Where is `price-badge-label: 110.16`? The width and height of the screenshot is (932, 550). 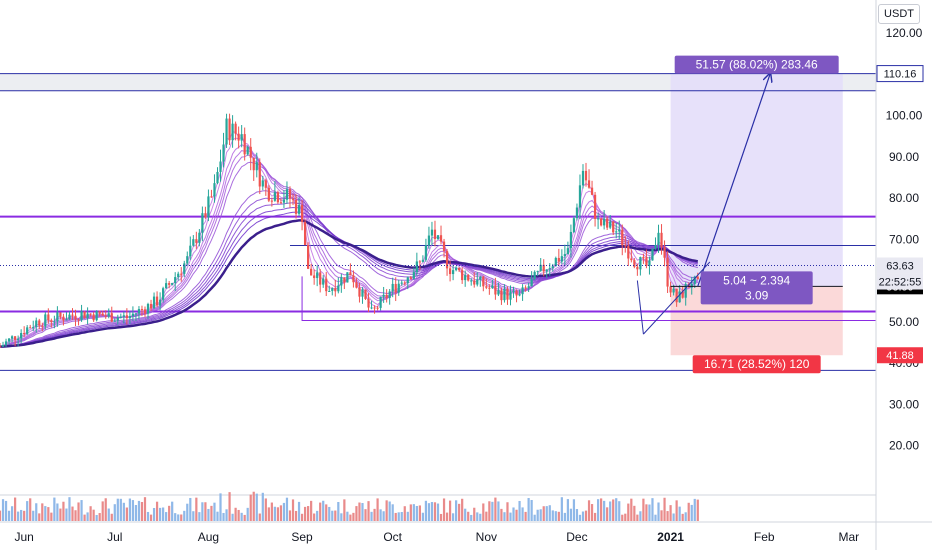
price-badge-label: 110.16 is located at coordinates (900, 75).